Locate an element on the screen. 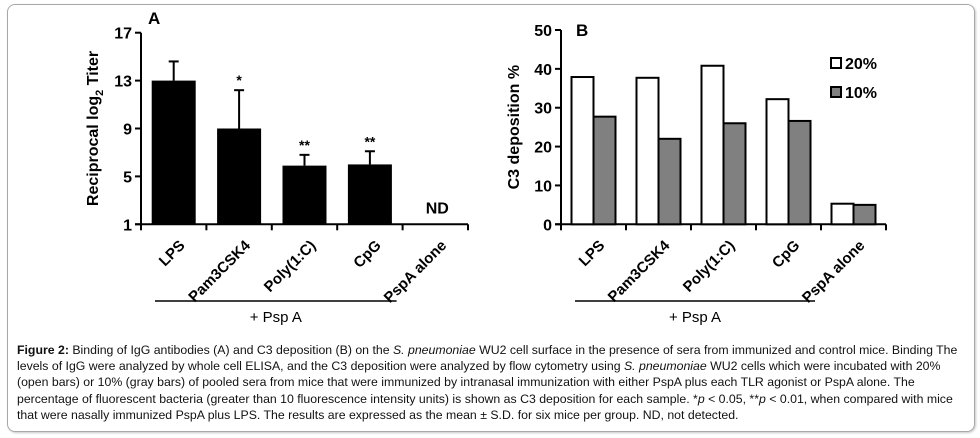 The width and height of the screenshot is (980, 438). y-axis-title: Reciprocal log2 Titer is located at coordinates (95, 128).